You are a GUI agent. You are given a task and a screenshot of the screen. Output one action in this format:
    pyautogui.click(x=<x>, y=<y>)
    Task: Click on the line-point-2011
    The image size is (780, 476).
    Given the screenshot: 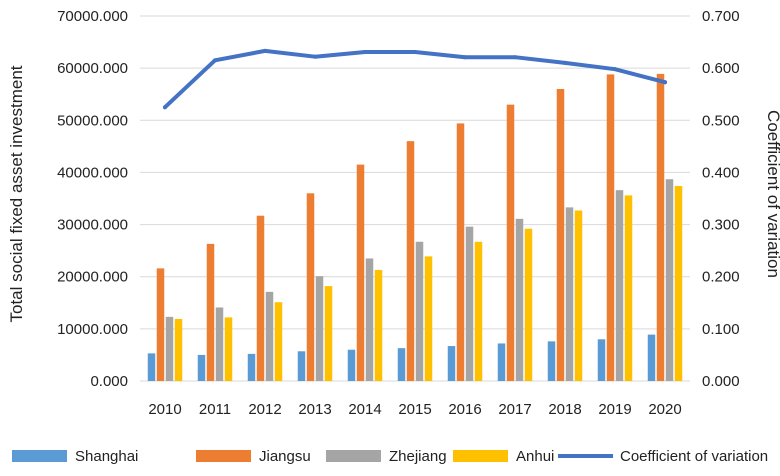 What is the action you would take?
    pyautogui.click(x=215, y=60)
    